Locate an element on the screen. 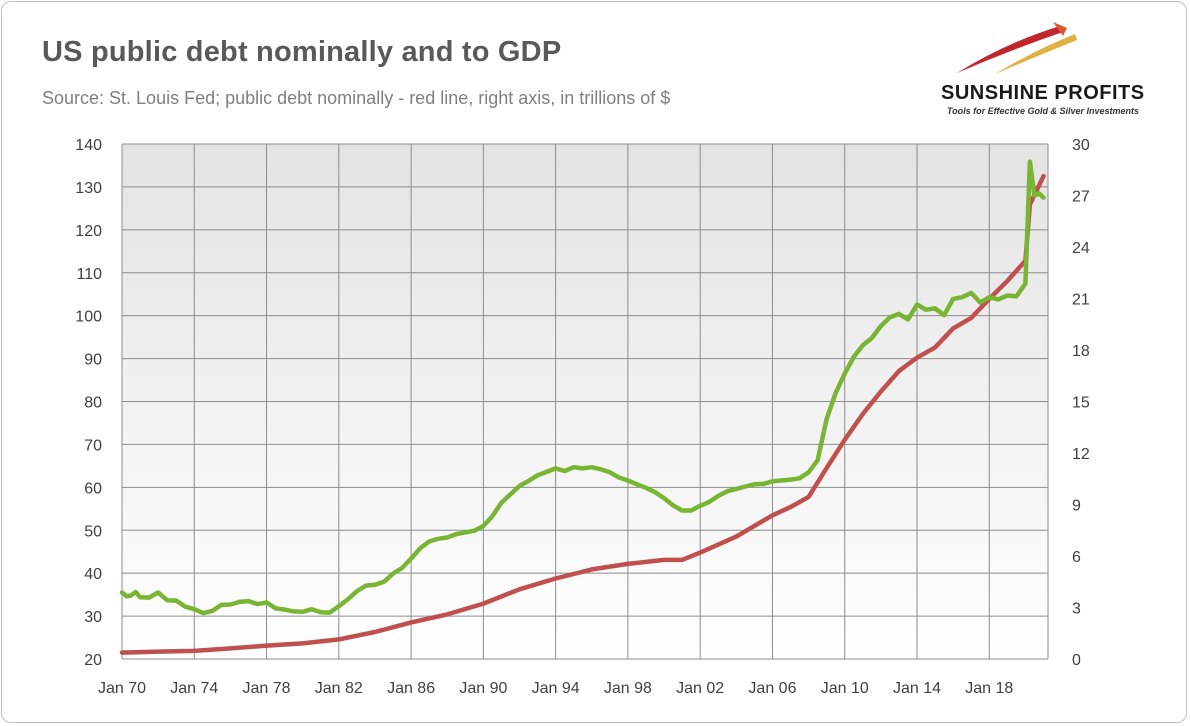 The width and height of the screenshot is (1190, 726). y-right-tick-label: 0 is located at coordinates (1076, 660).